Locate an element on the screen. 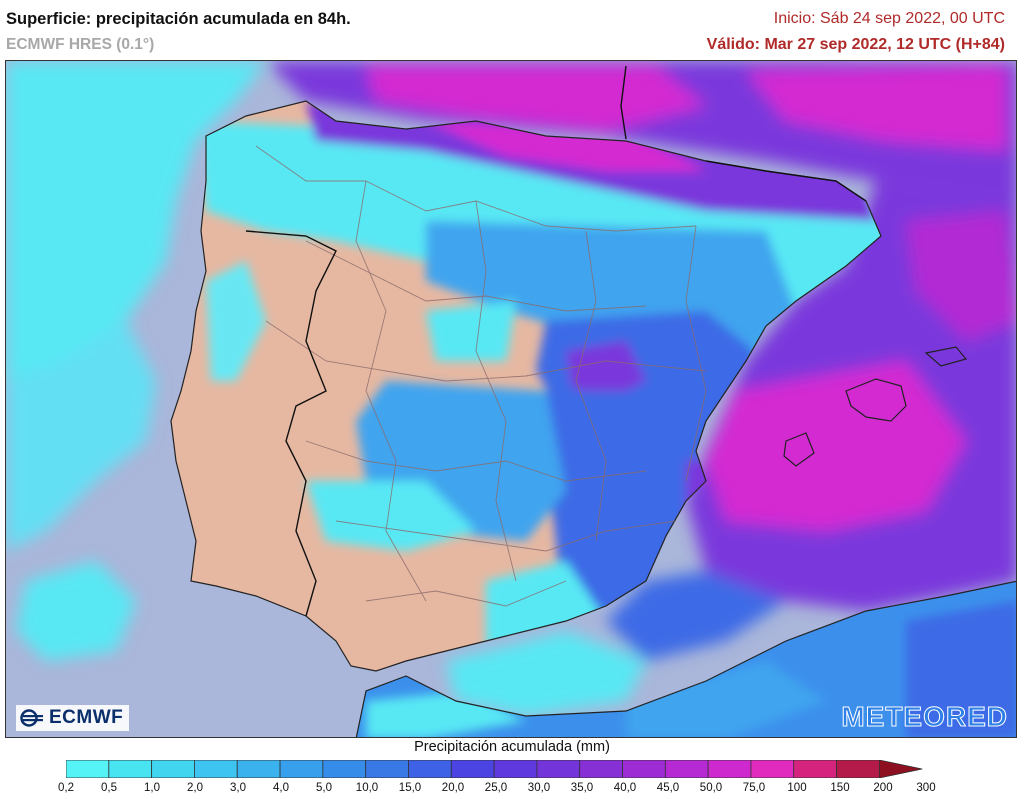 Image resolution: width=1024 pixels, height=799 pixels. legend-tick-label: 100 is located at coordinates (797, 788).